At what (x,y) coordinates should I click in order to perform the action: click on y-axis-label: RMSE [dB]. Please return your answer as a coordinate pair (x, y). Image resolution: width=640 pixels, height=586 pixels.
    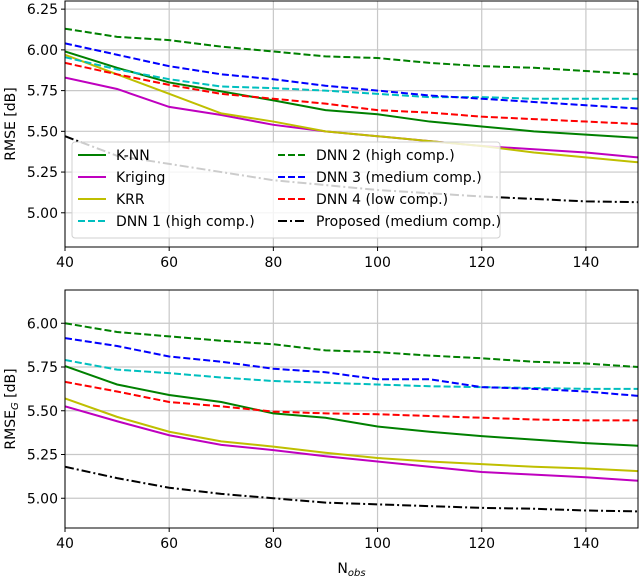
    Looking at the image, I should click on (11, 123).